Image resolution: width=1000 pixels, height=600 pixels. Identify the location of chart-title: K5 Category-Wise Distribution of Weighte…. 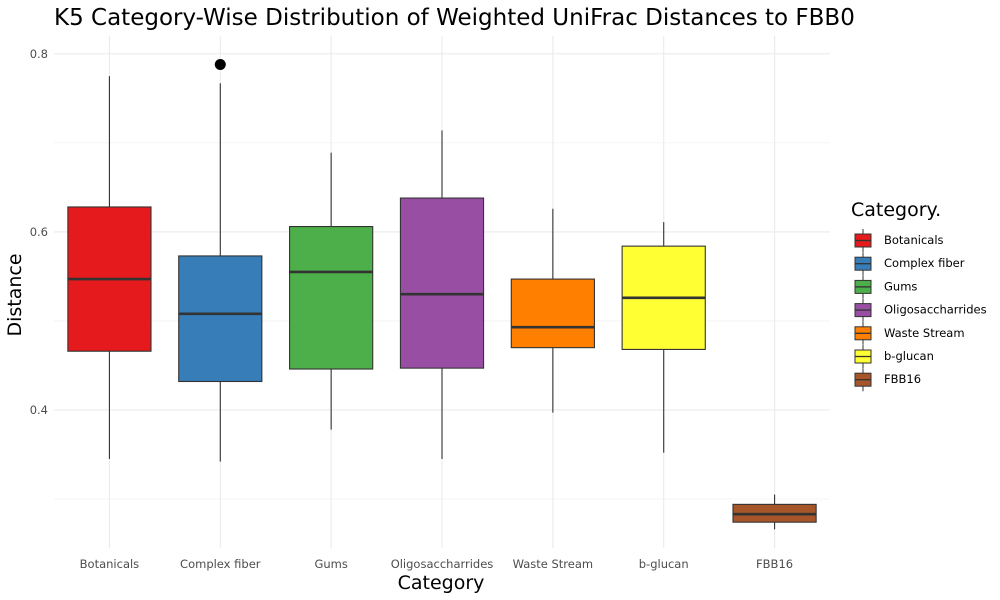
(454, 18).